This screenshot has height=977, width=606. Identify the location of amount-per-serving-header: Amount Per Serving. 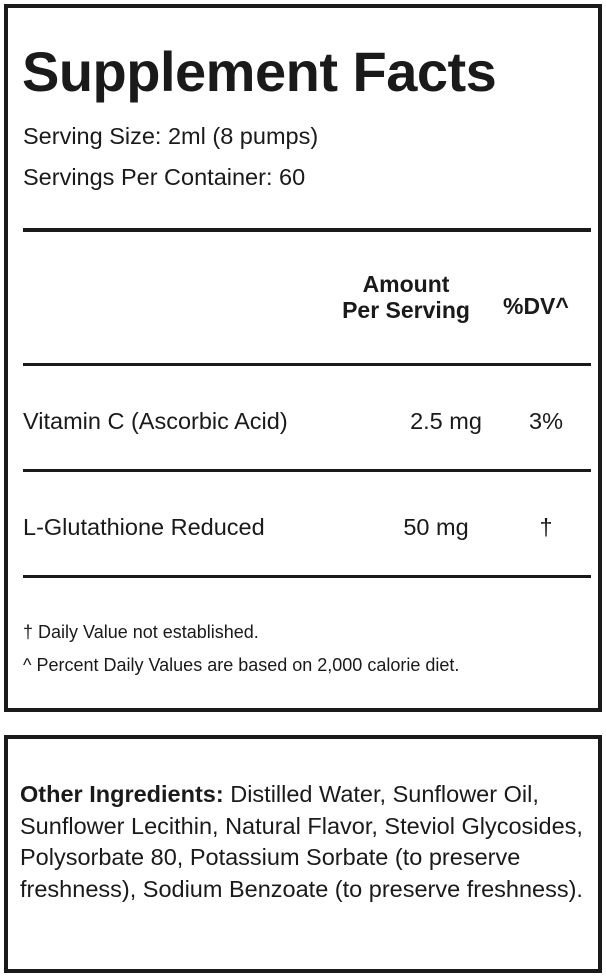
(406, 297).